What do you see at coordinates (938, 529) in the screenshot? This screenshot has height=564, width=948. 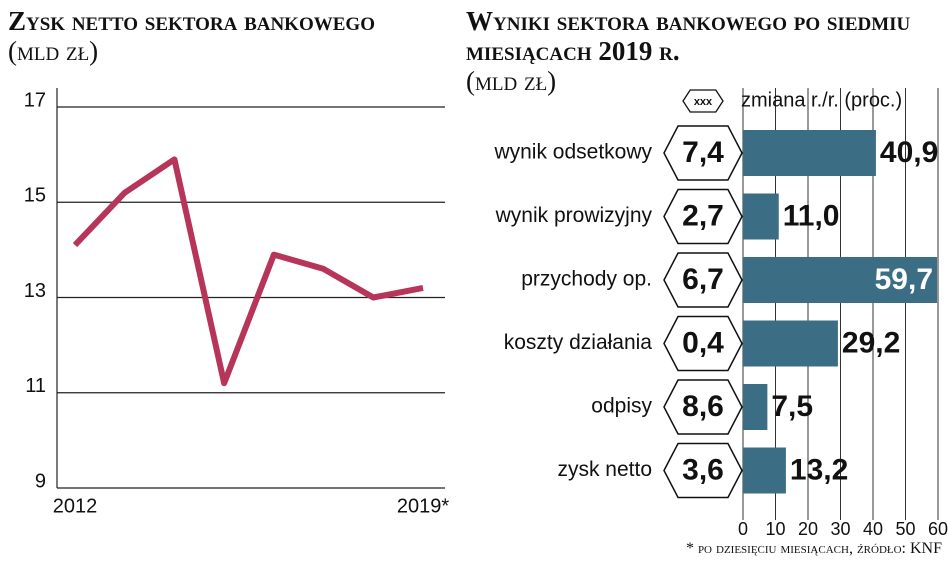 I see `x-tick-label: 60` at bounding box center [938, 529].